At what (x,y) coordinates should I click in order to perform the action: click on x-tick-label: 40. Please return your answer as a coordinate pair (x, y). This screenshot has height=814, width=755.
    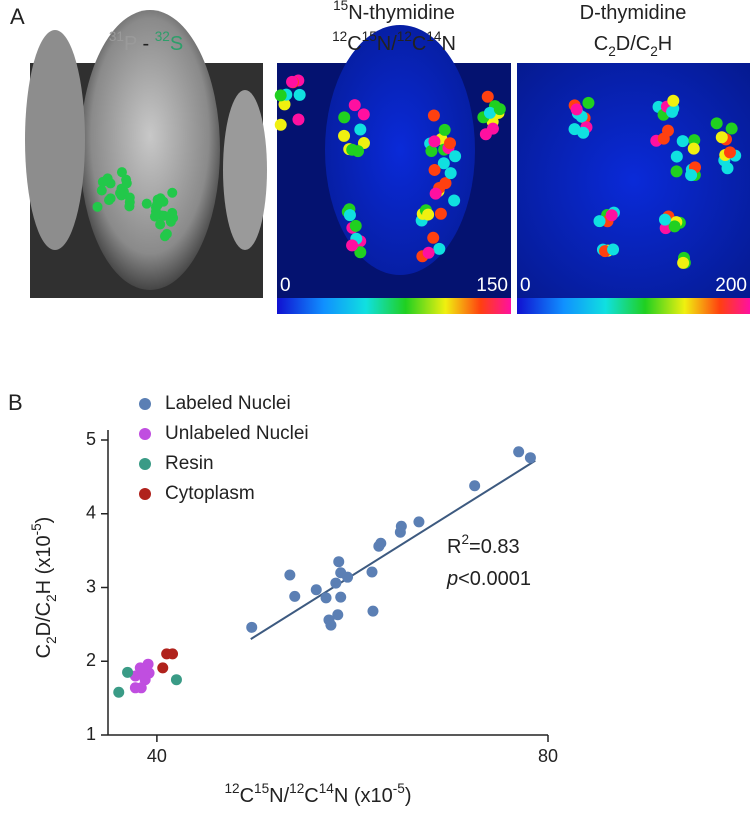
    Looking at the image, I should click on (157, 756).